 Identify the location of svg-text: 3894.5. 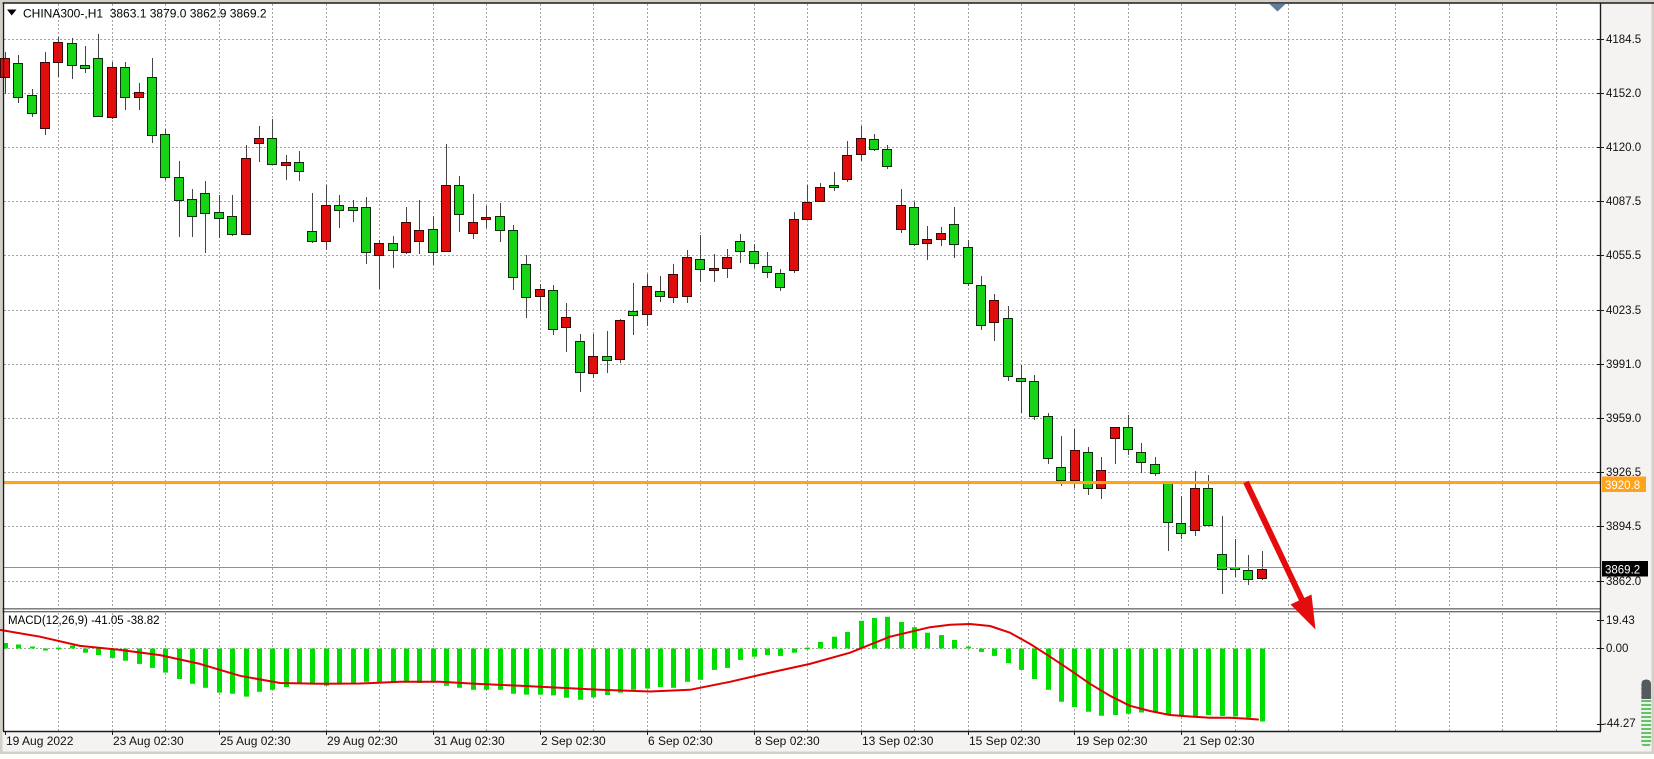
(1623, 527).